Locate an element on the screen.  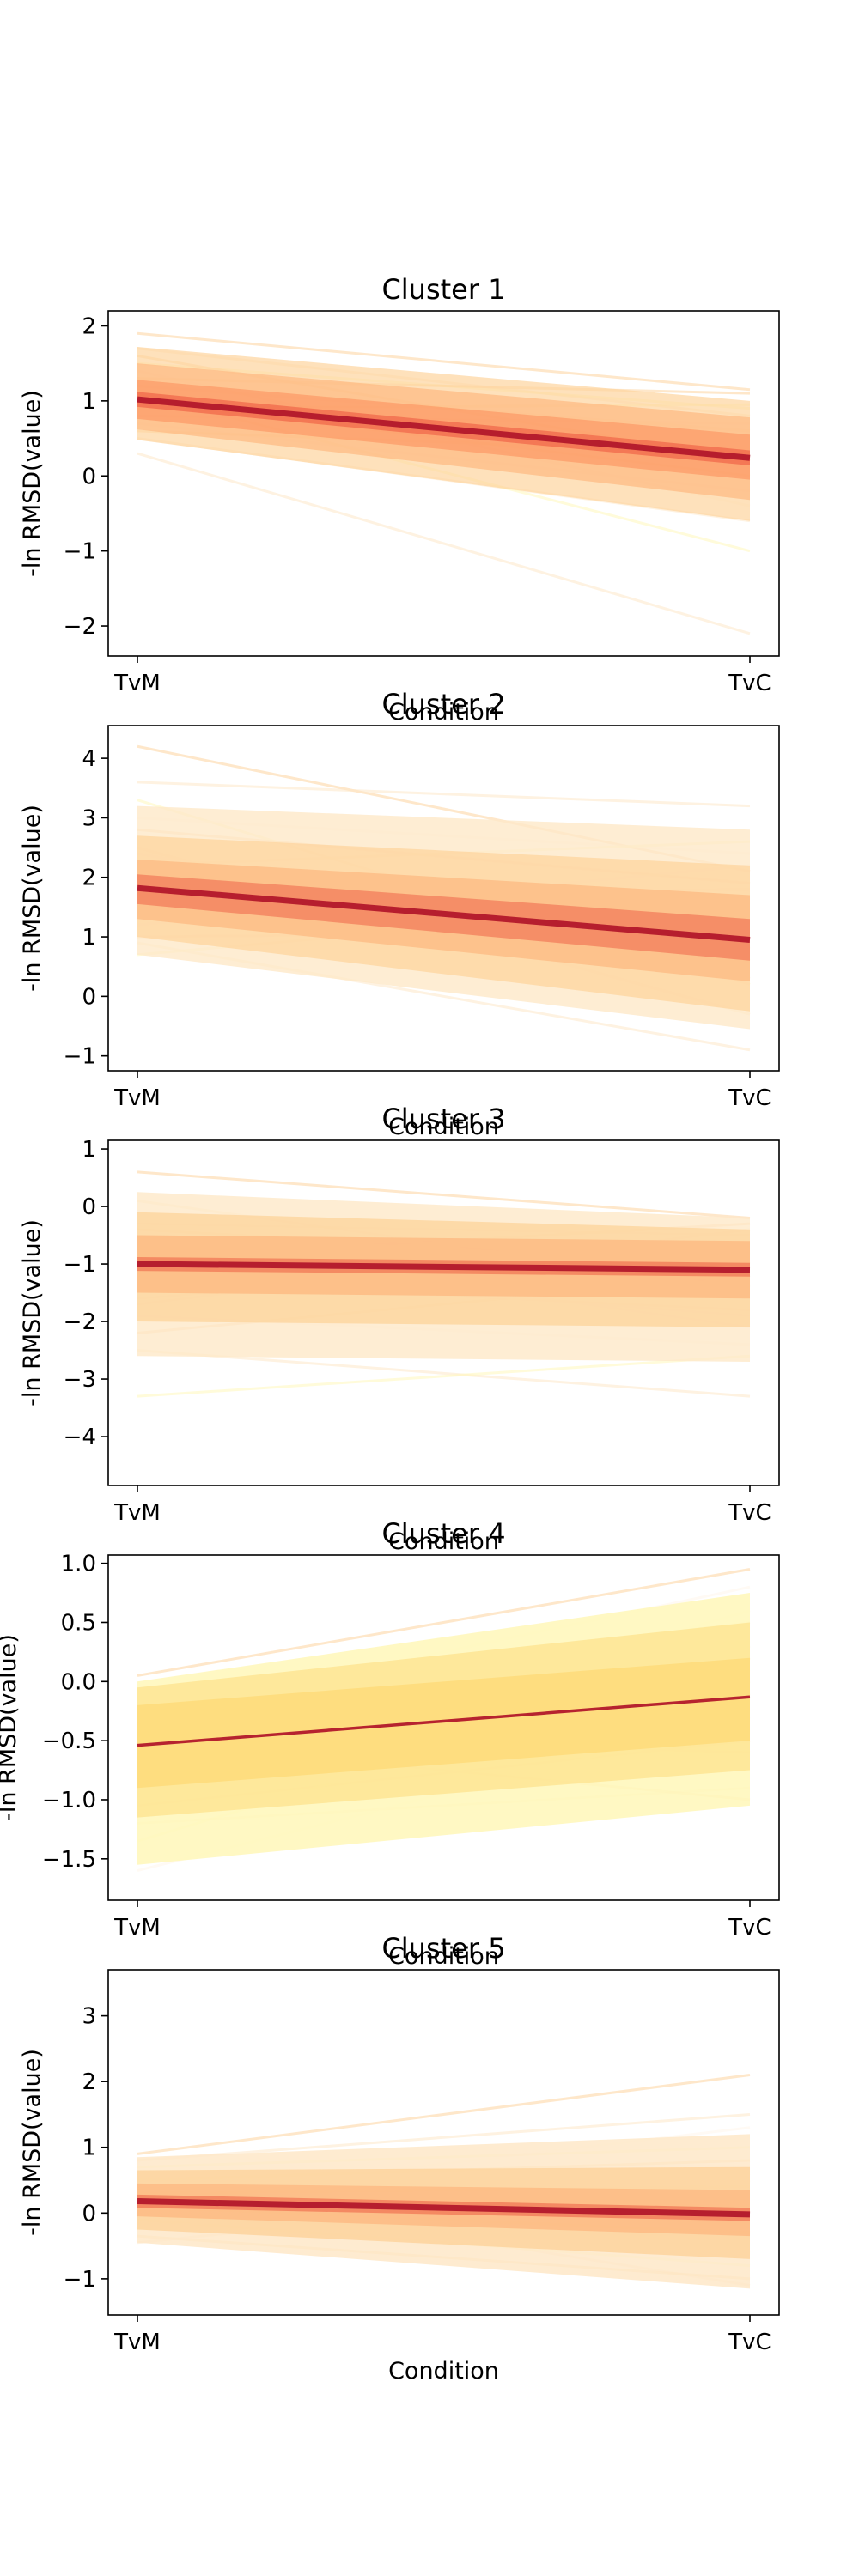
panel-title: Cluster 3 is located at coordinates (443, 1119).